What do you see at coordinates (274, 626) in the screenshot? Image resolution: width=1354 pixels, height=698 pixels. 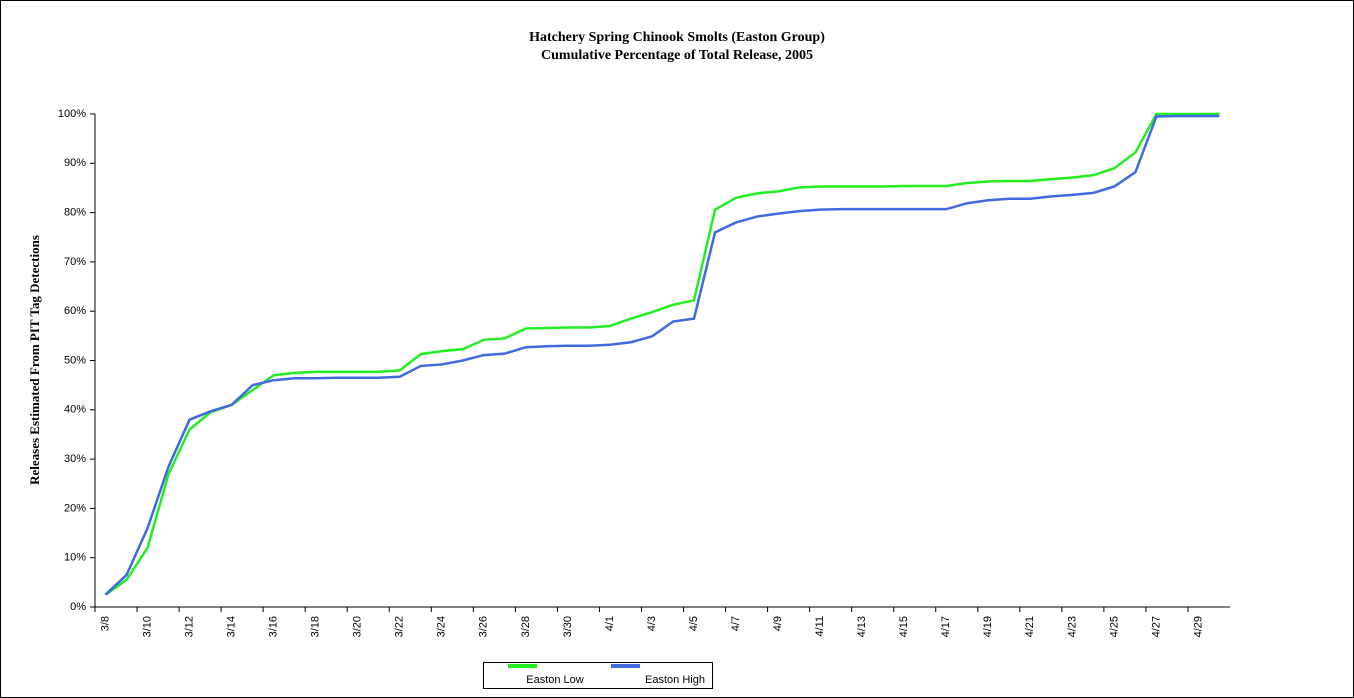 I see `x-tick-label: 3/16` at bounding box center [274, 626].